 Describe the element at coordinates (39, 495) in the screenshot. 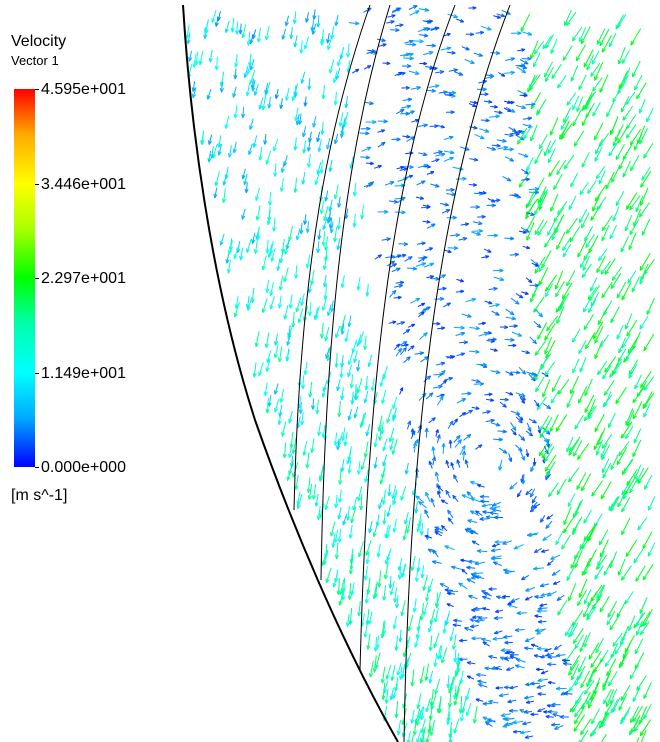

I see `legend-unit: [m s^-1]` at that location.